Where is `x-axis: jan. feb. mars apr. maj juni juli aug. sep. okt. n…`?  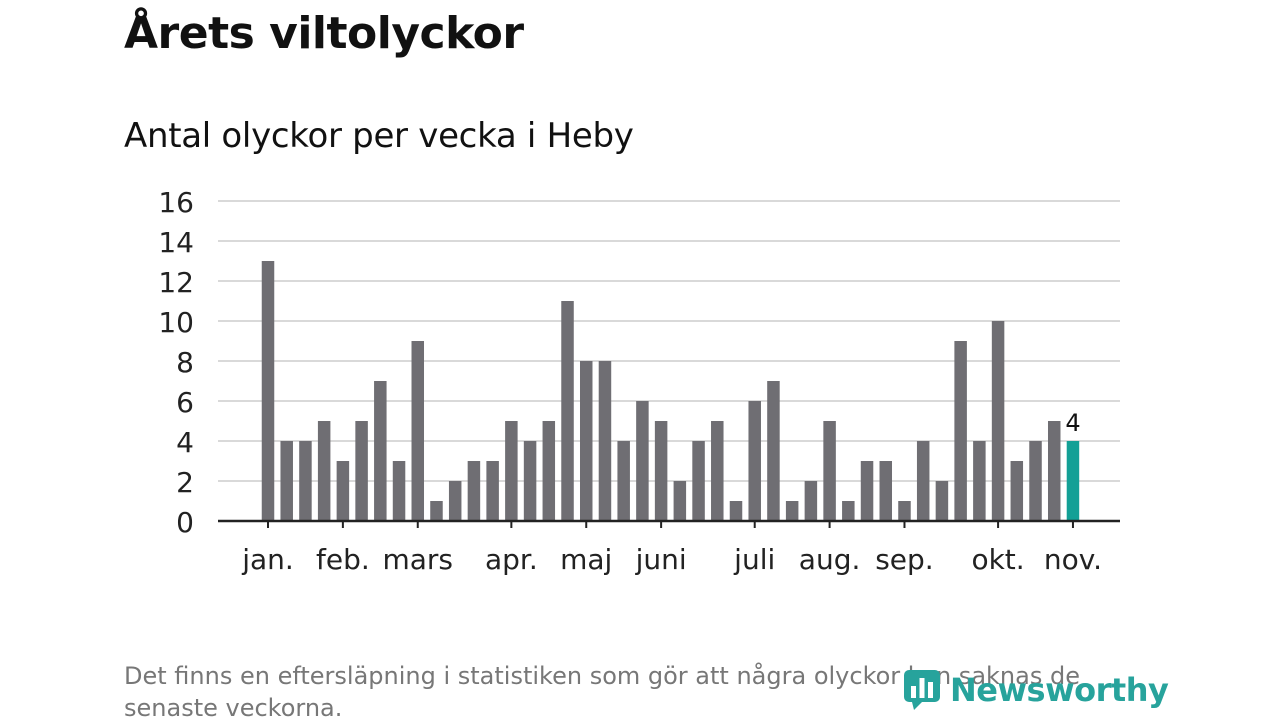 x-axis: jan. feb. mars apr. maj juni juli aug. sep. okt. n… is located at coordinates (669, 547).